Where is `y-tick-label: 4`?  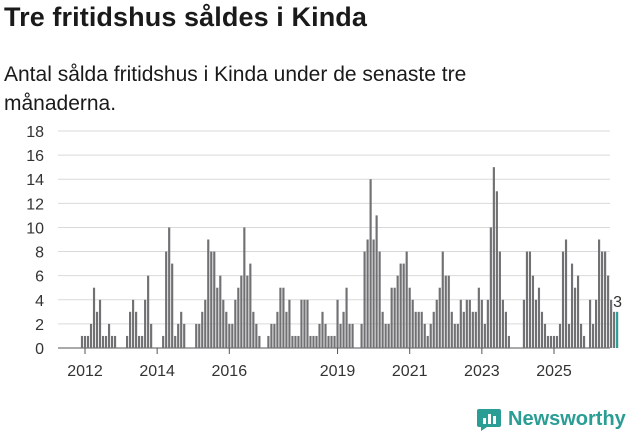
y-tick-label: 4 is located at coordinates (39, 301).